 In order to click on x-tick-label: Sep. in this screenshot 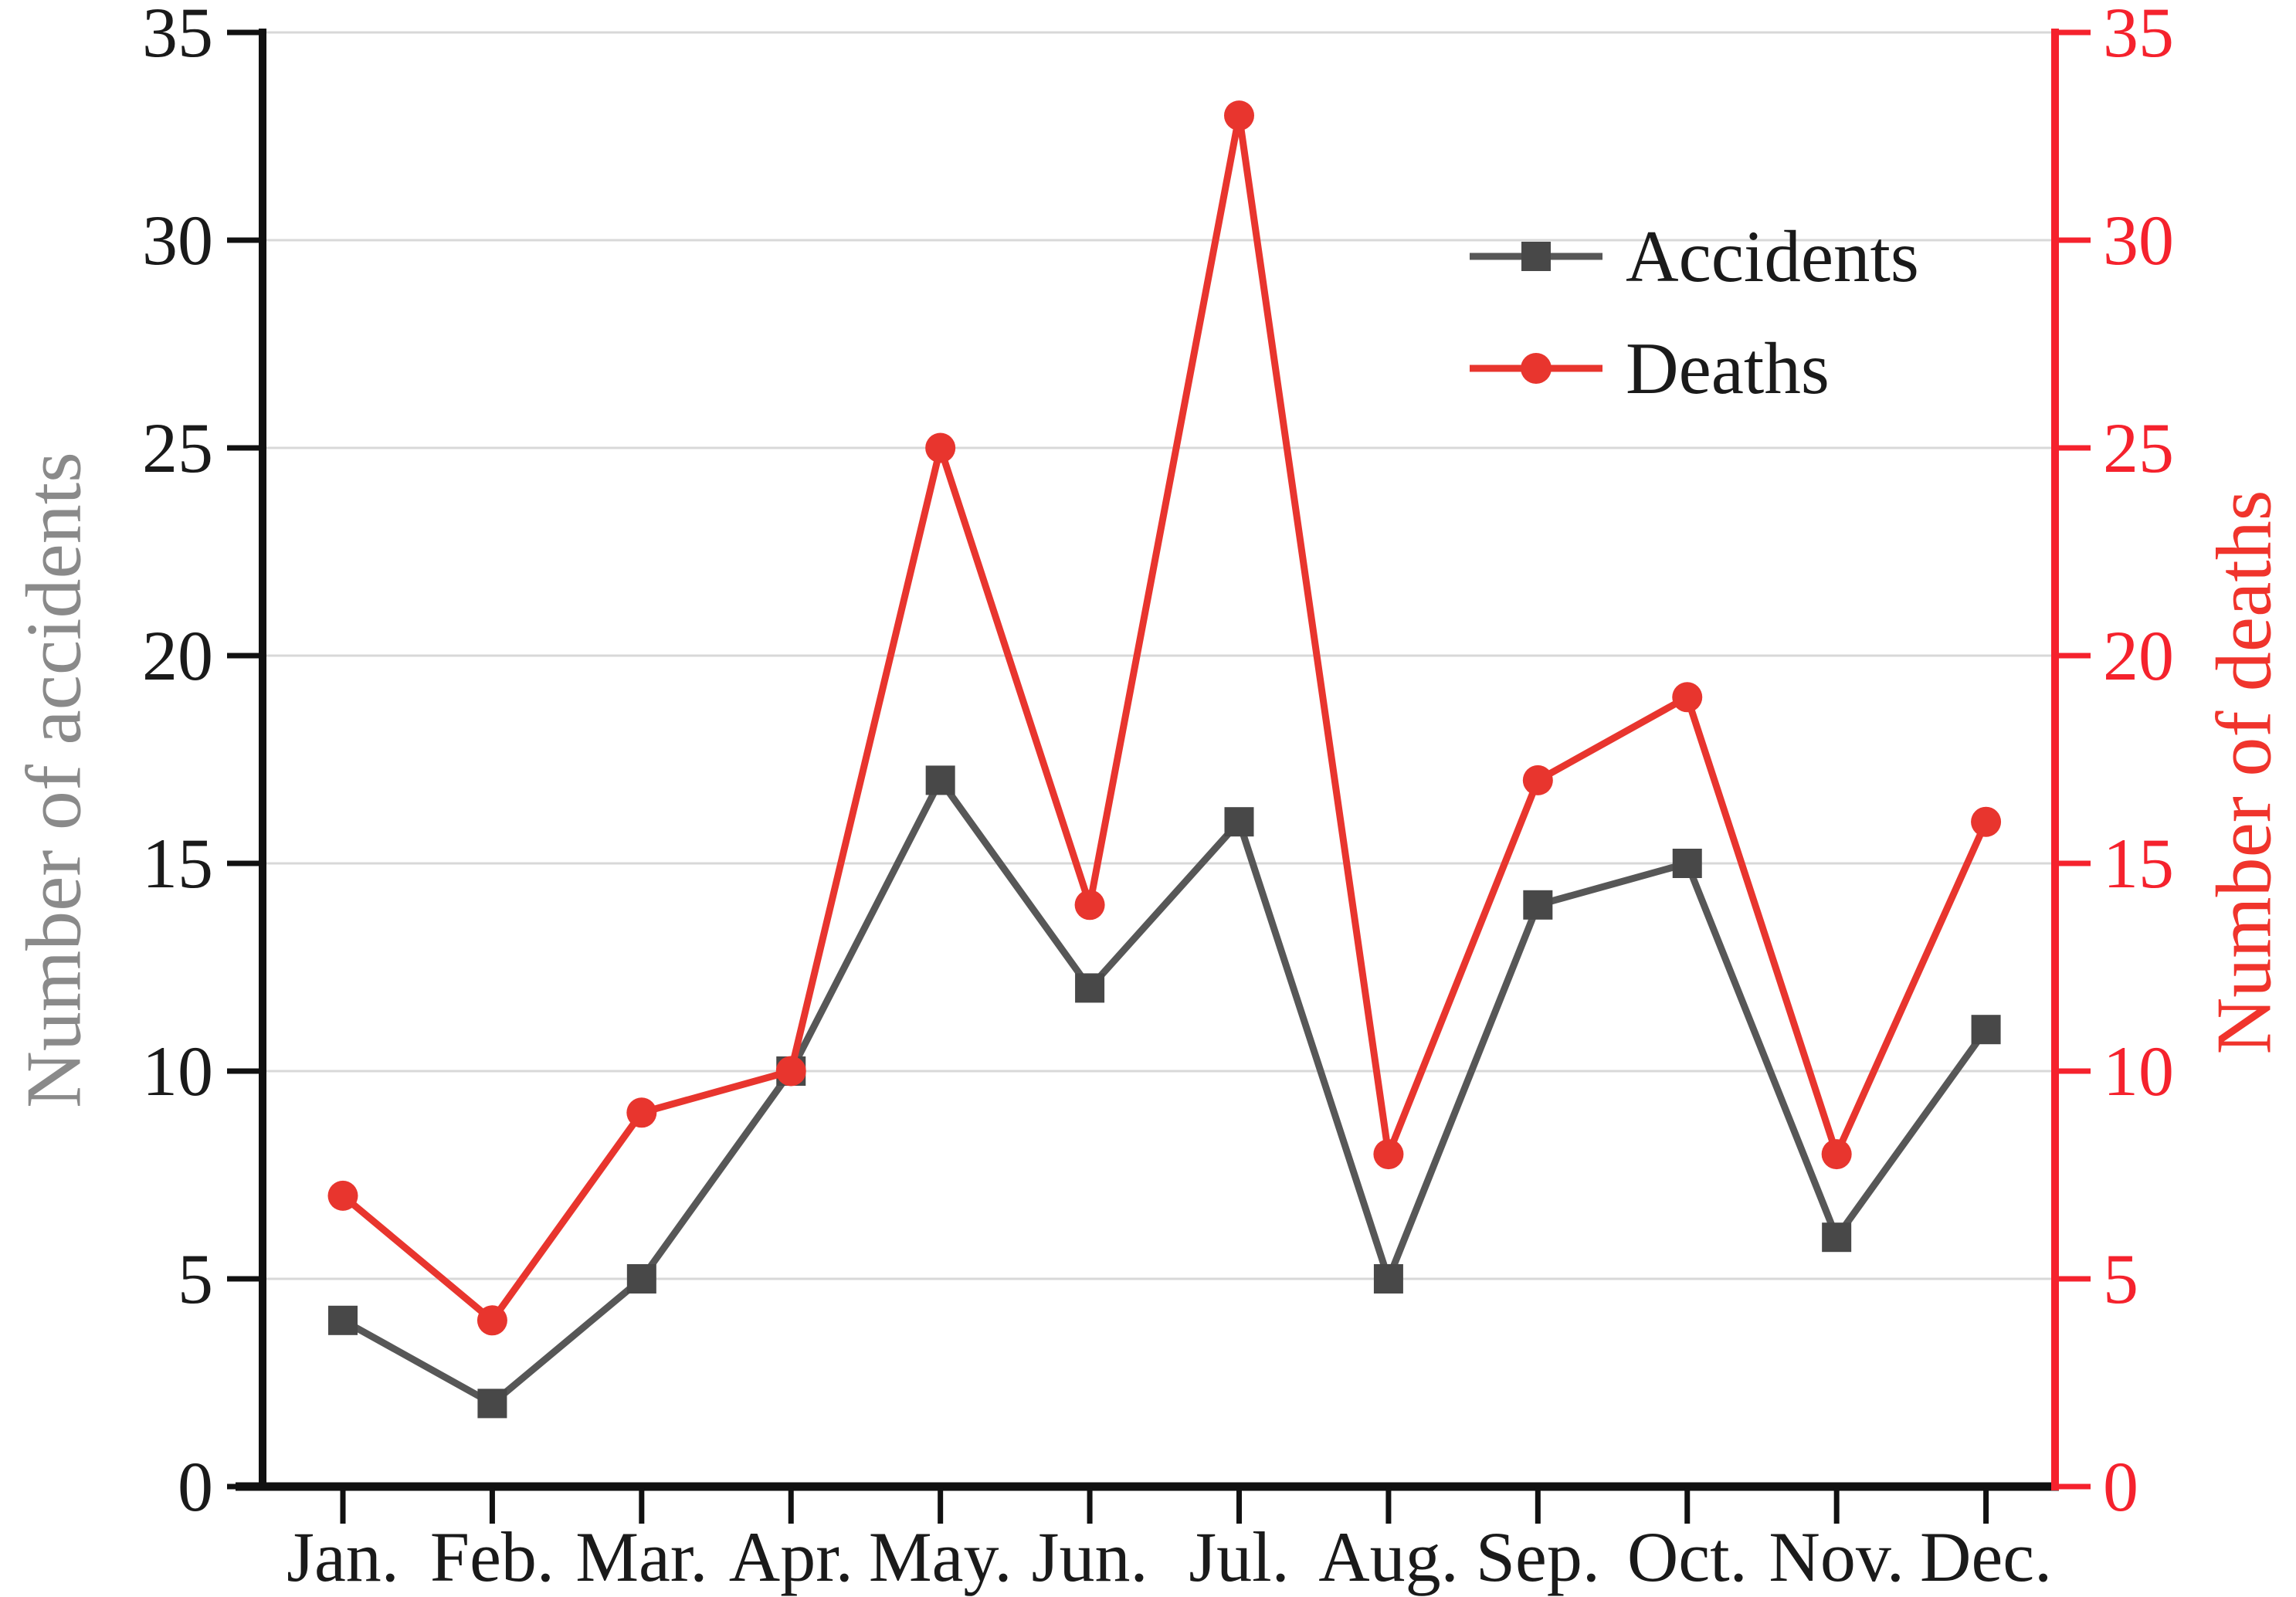, I will do `click(1538, 1556)`.